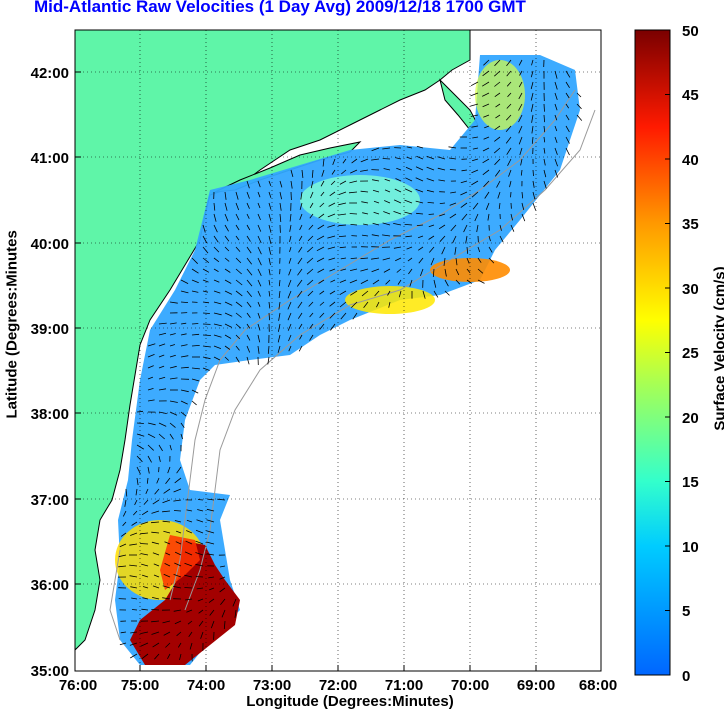 The width and height of the screenshot is (724, 714). I want to click on colorbar-tick-label: 20, so click(690, 418).